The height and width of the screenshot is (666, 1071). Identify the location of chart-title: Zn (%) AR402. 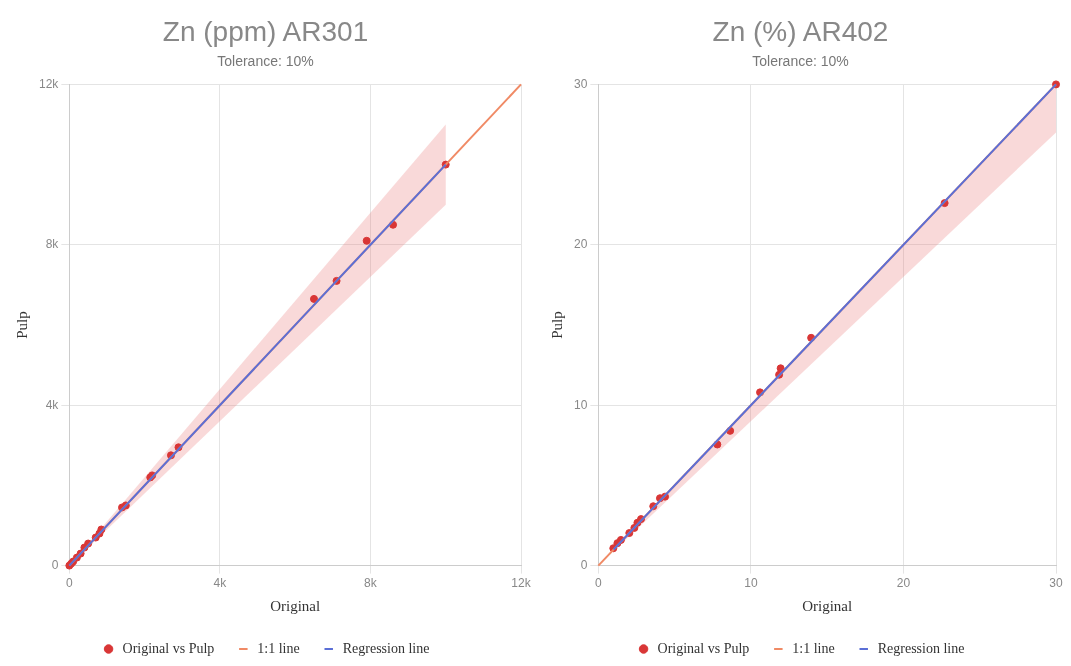
(800, 31).